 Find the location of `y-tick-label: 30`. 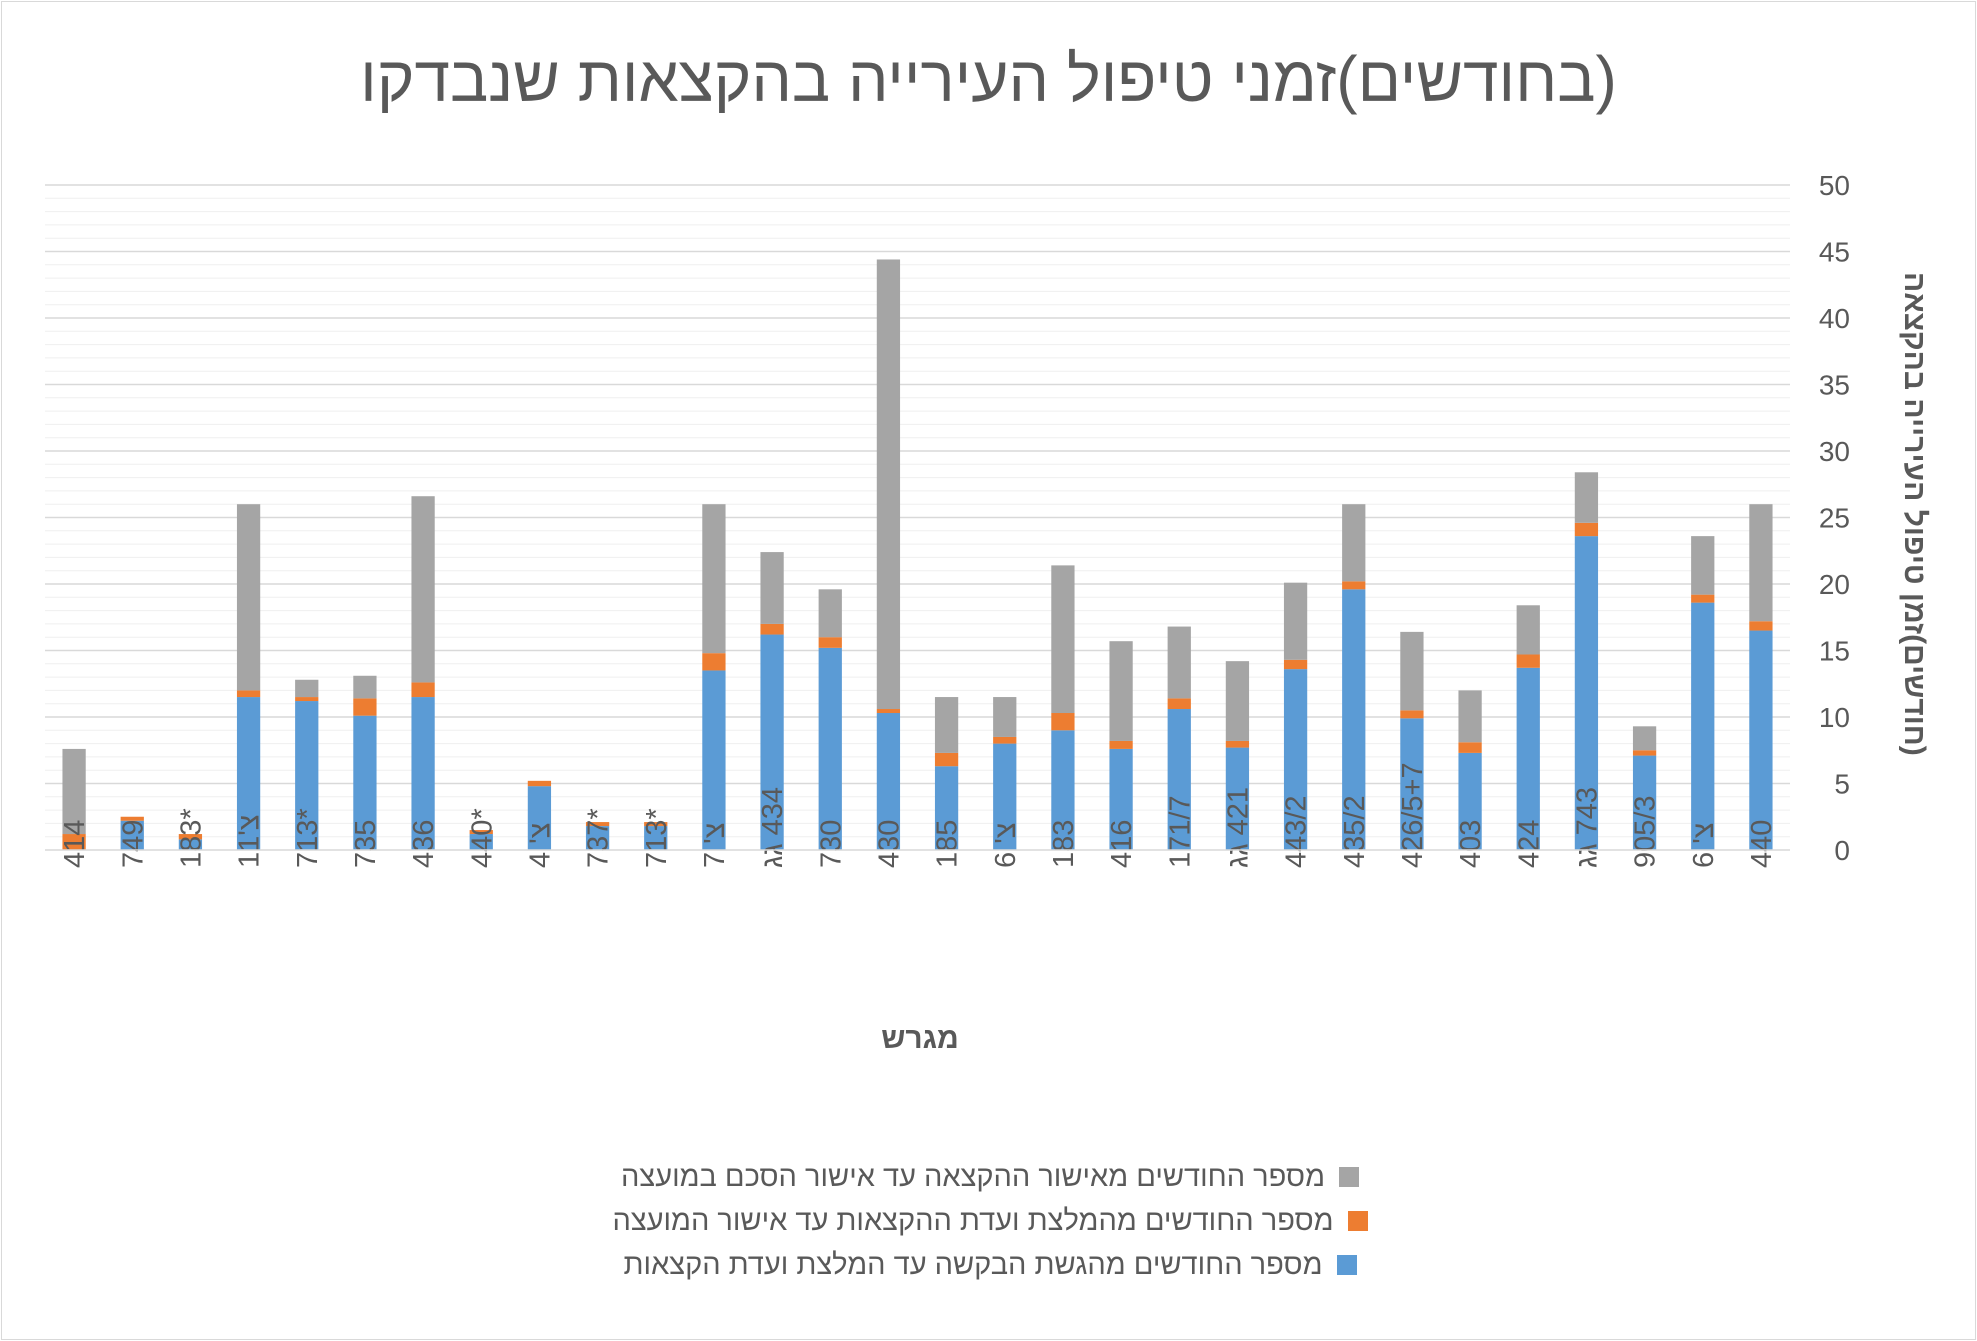

y-tick-label: 30 is located at coordinates (1834, 451).